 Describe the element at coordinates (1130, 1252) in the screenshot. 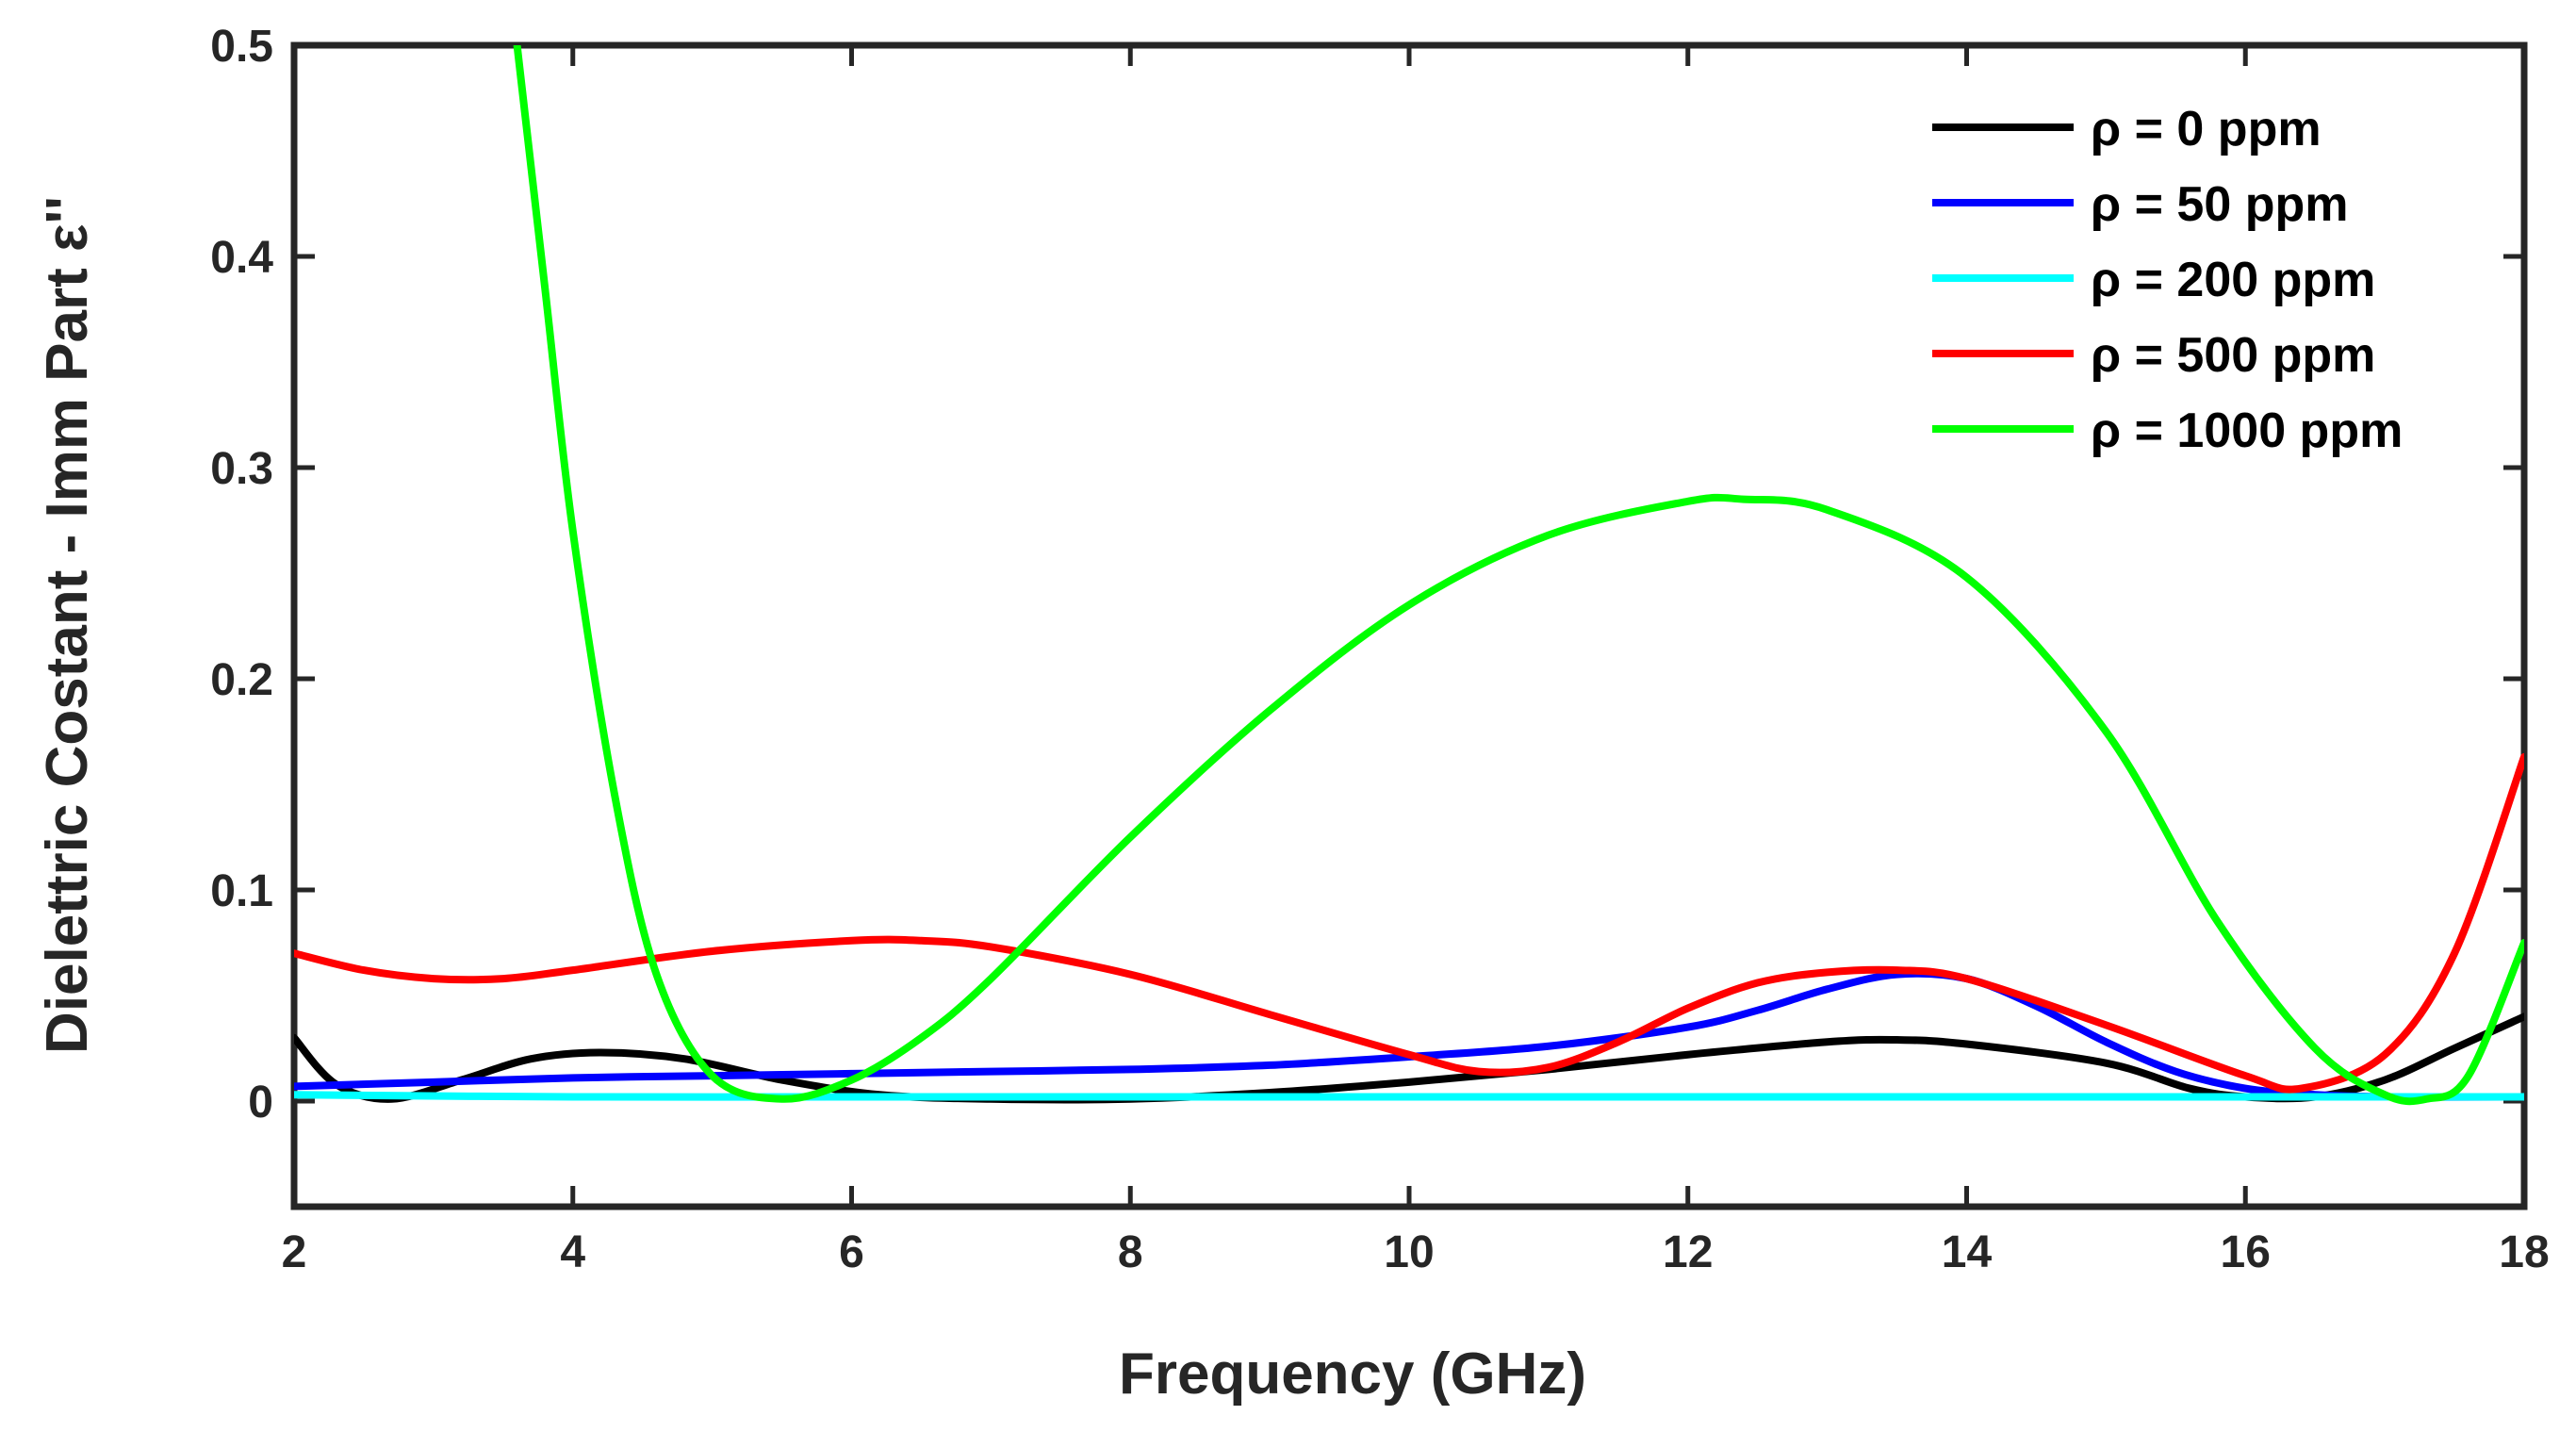

I see `x-tick-label: 8` at that location.